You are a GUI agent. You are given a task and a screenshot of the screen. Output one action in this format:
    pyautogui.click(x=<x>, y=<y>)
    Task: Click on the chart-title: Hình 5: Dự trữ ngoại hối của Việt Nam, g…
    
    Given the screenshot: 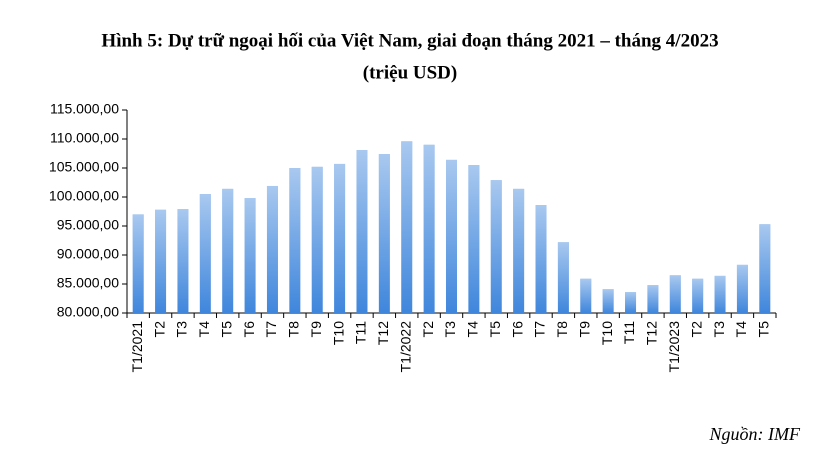 What is the action you would take?
    pyautogui.click(x=409, y=40)
    